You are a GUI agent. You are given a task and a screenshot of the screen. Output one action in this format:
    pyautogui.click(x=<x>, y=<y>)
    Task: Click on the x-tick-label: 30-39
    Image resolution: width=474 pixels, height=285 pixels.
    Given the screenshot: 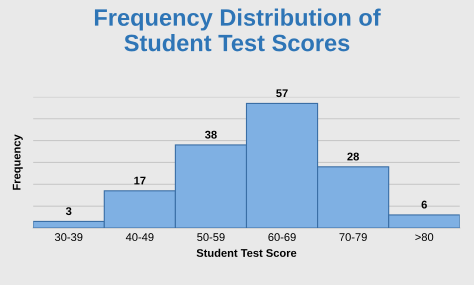 What is the action you would take?
    pyautogui.click(x=68, y=237)
    